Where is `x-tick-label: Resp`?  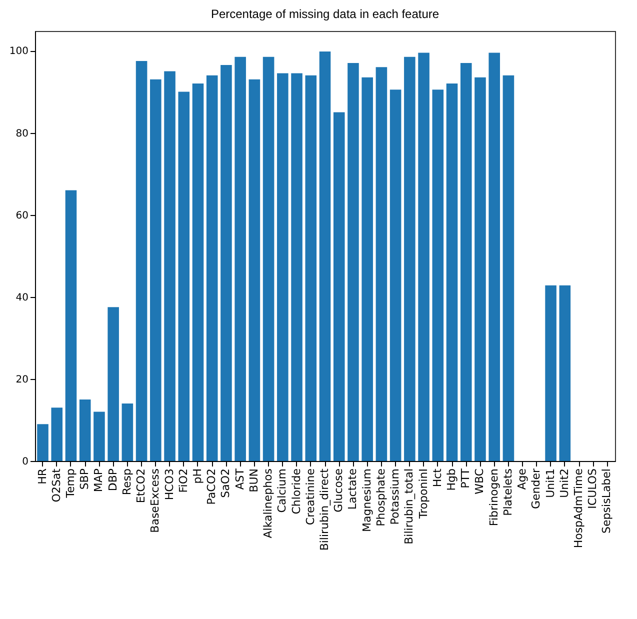
x-tick-label: Resp is located at coordinates (127, 482).